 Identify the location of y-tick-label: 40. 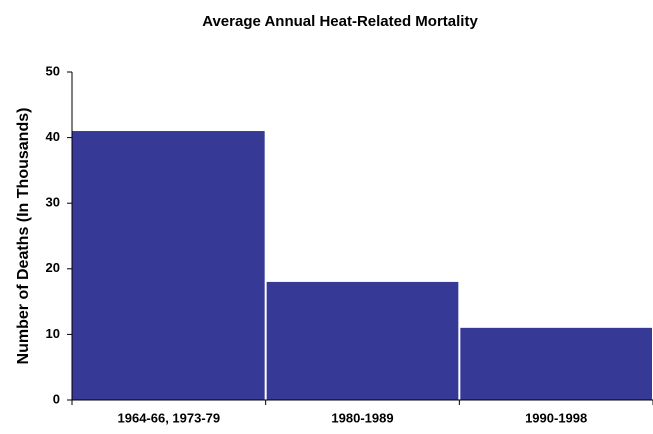
(53, 136).